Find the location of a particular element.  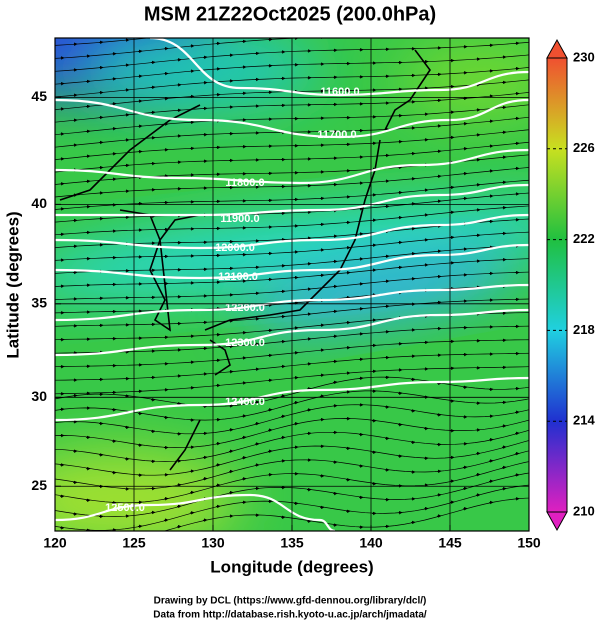

colorbar is located at coordinates (557, 285).